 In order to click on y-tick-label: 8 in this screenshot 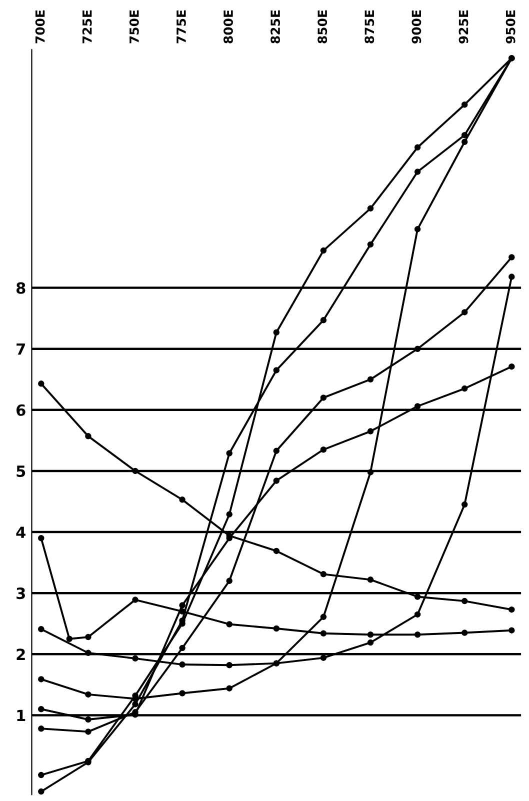, I will do `click(21, 288)`.